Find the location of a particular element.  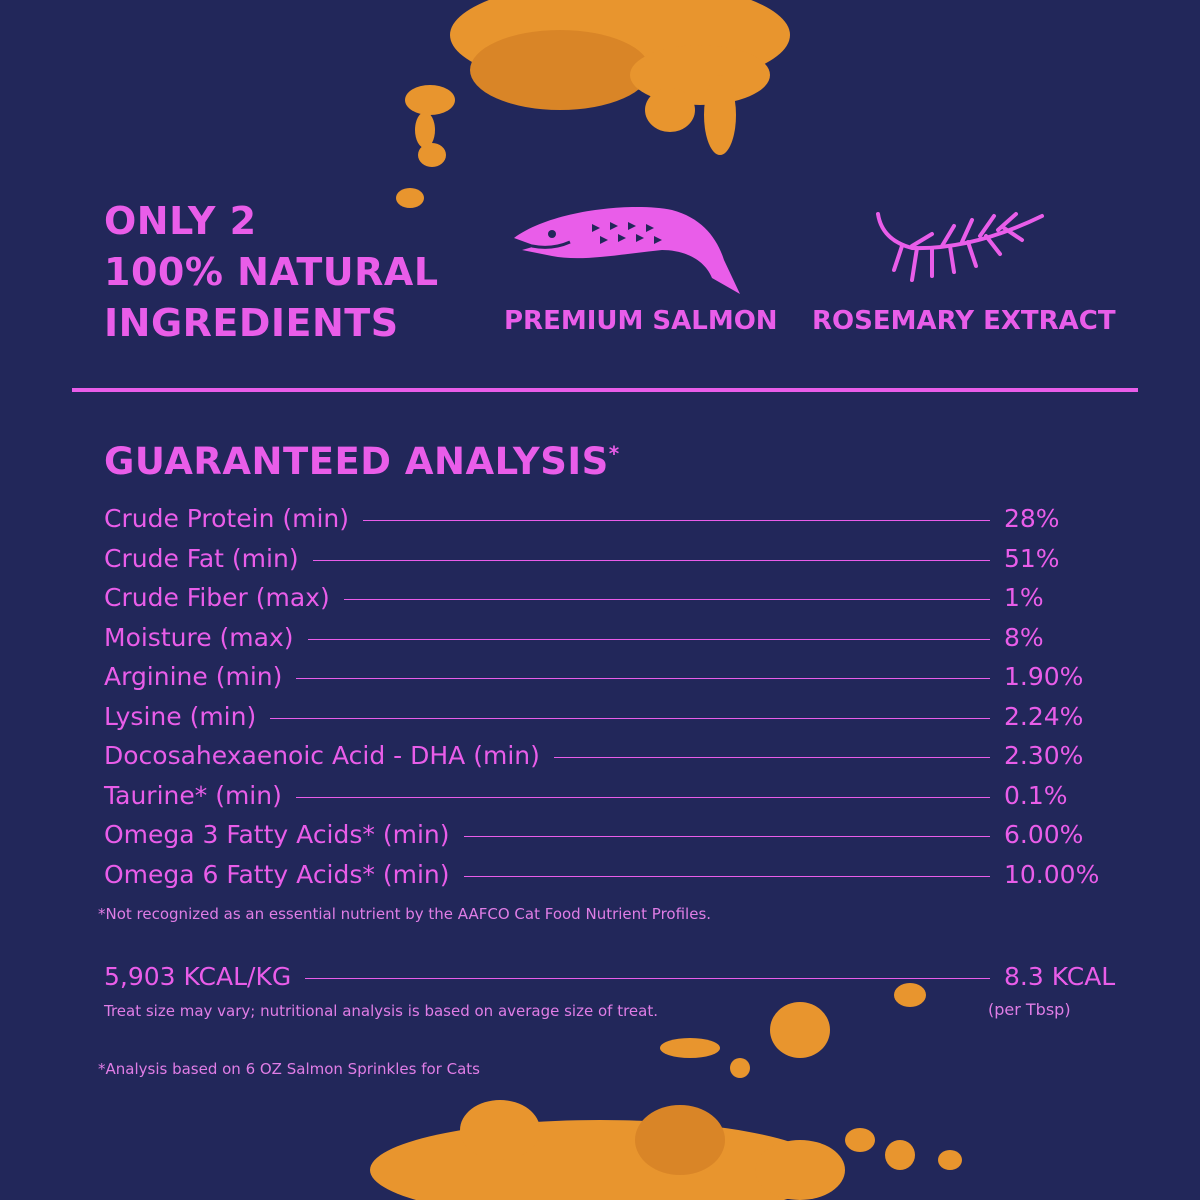

hero-line-2: 100% NATURAL is located at coordinates (271, 272).